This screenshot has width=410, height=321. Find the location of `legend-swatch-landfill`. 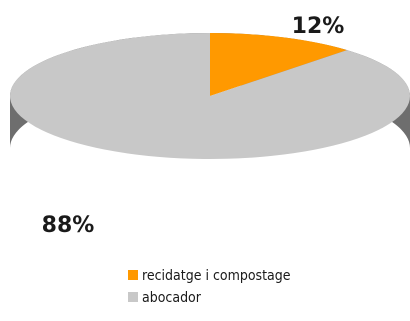

legend-swatch-landfill is located at coordinates (133, 297).